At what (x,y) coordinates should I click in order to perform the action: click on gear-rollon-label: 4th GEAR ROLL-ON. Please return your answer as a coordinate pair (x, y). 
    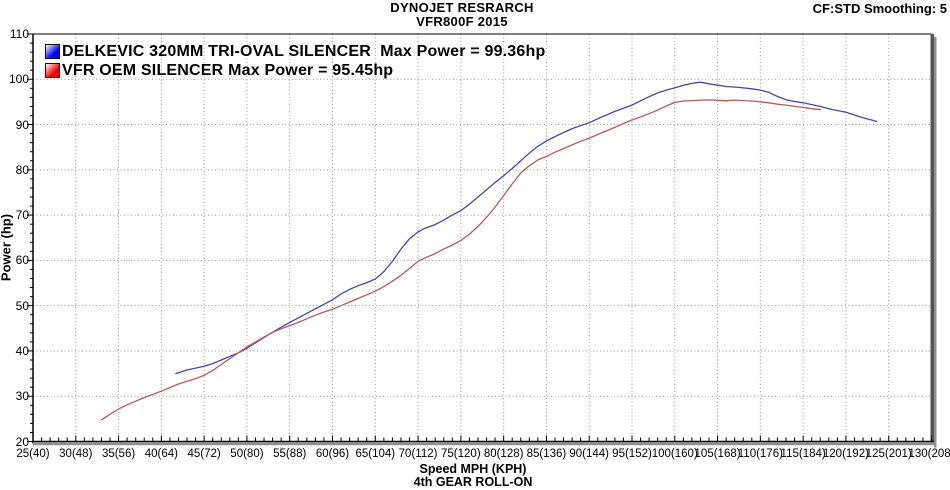
    Looking at the image, I should click on (473, 482).